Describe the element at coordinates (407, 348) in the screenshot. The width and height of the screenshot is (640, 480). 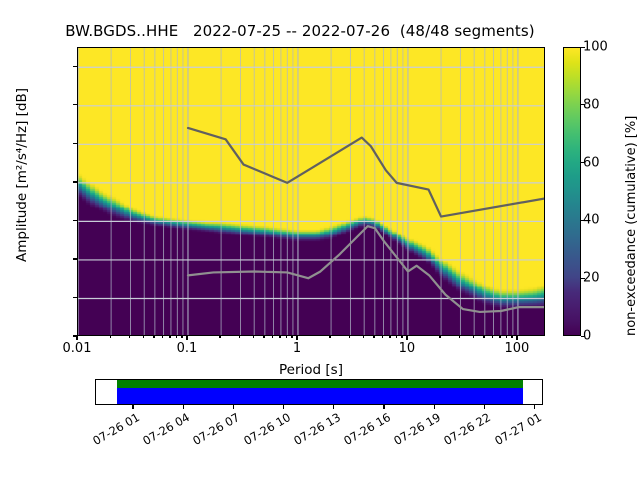
I see `x-tick-label: 10` at that location.